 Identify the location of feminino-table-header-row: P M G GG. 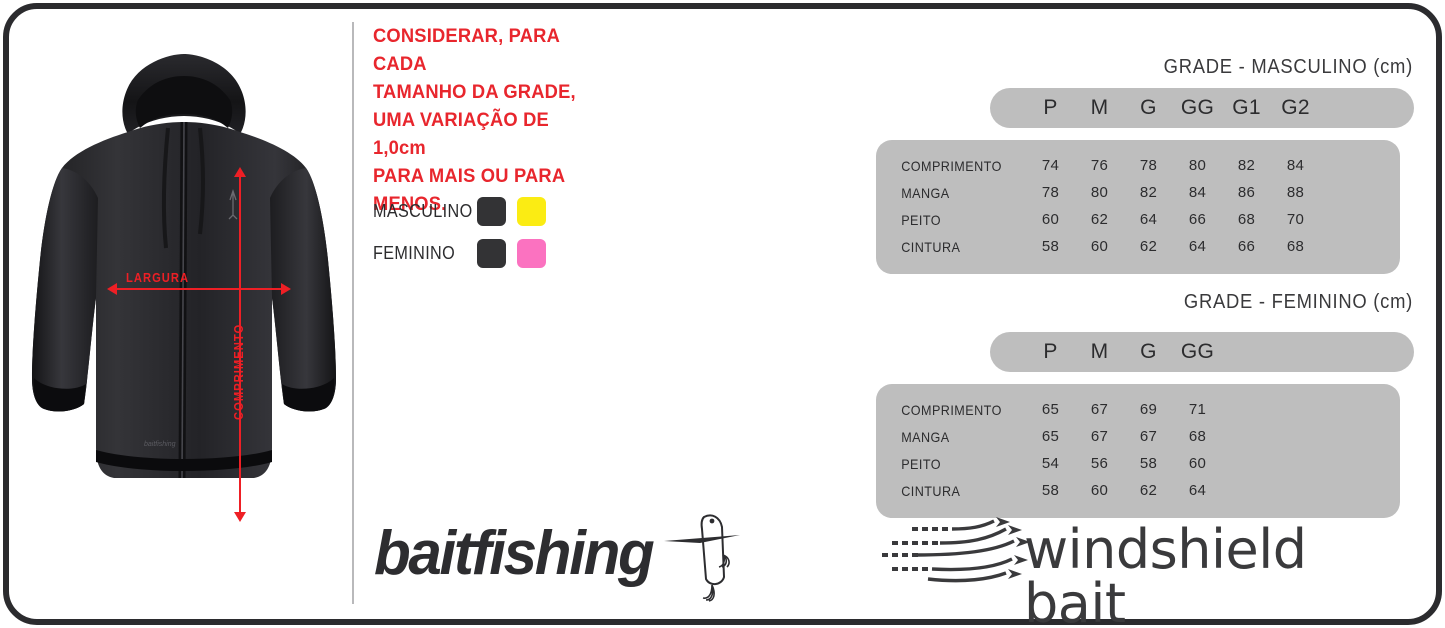
(1202, 352).